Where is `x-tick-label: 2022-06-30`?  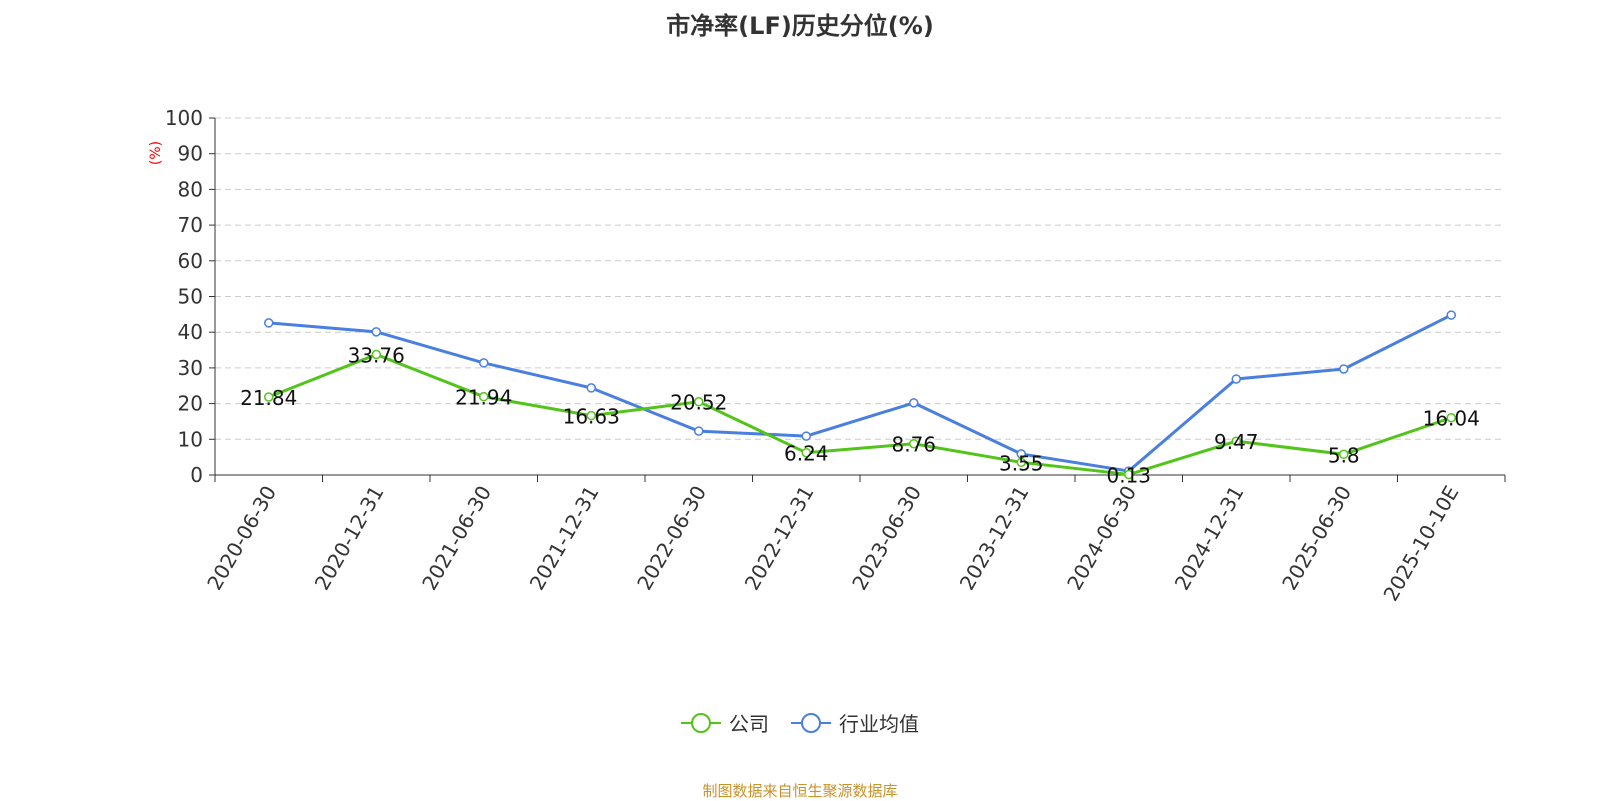
x-tick-label: 2022-06-30 is located at coordinates (671, 538).